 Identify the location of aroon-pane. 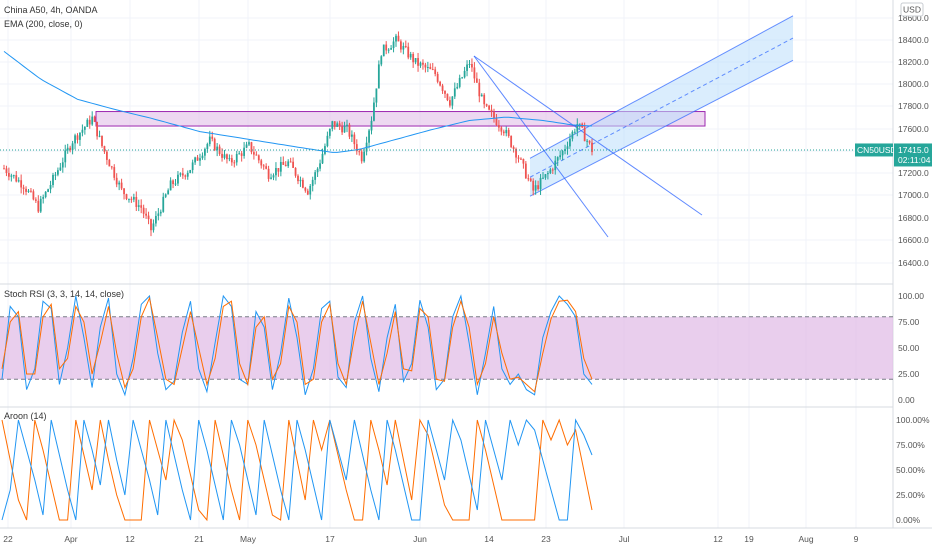
(297, 470).